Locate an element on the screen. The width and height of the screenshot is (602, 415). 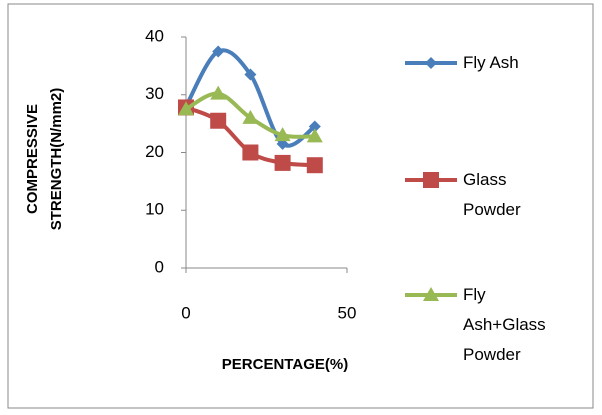
legend-label: Fly Ash+Glass Powder is located at coordinates (504, 324).